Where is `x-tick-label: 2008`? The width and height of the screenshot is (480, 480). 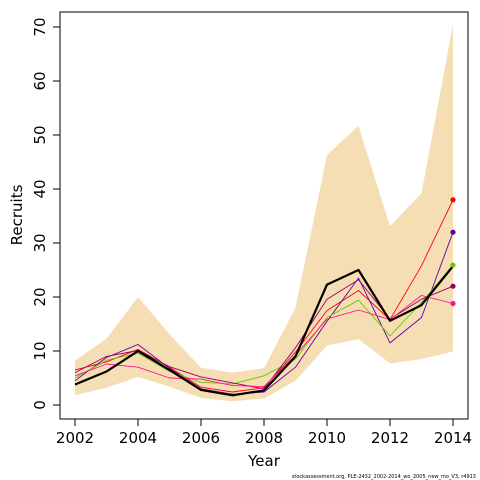 x-tick-label: 2008 is located at coordinates (264, 438).